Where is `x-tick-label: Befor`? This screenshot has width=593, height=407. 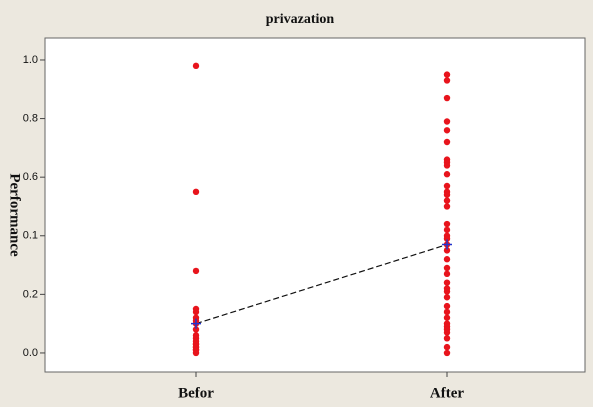 x-tick-label: Befor is located at coordinates (196, 393).